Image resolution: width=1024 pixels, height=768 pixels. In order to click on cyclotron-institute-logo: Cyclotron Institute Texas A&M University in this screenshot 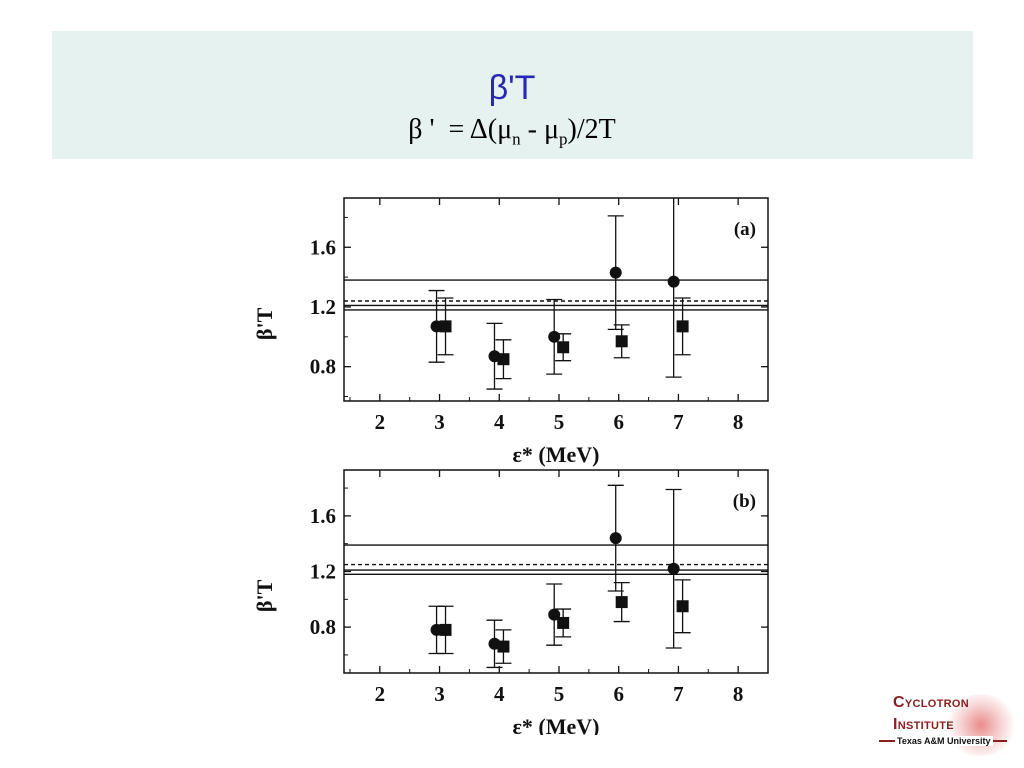, I will do `click(947, 726)`.